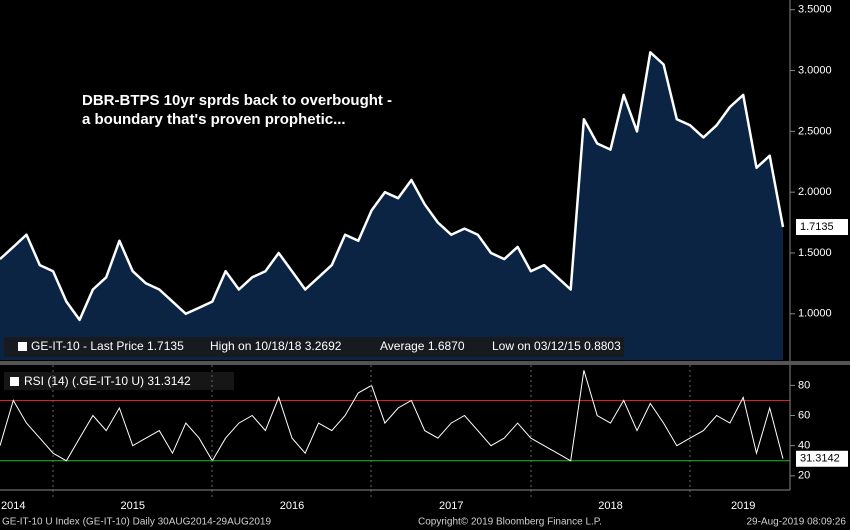 Image resolution: width=850 pixels, height=530 pixels. I want to click on y-tick-label: 80, so click(804, 385).